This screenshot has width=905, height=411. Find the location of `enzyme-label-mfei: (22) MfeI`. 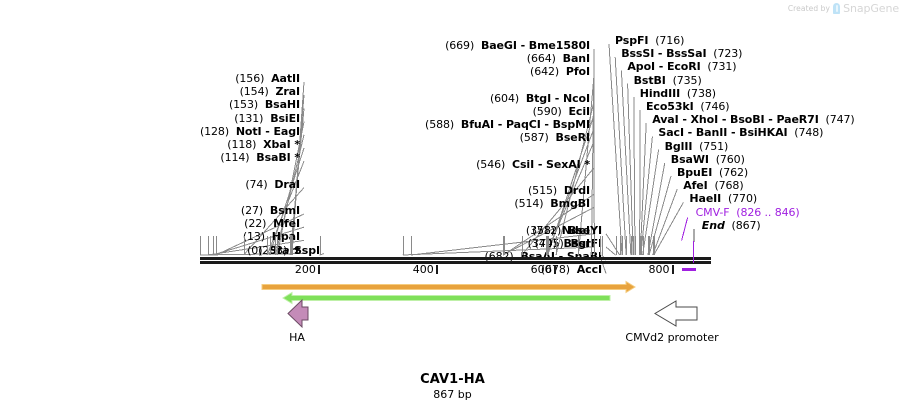

enzyme-label-mfei: (22) MfeI is located at coordinates (272, 224).